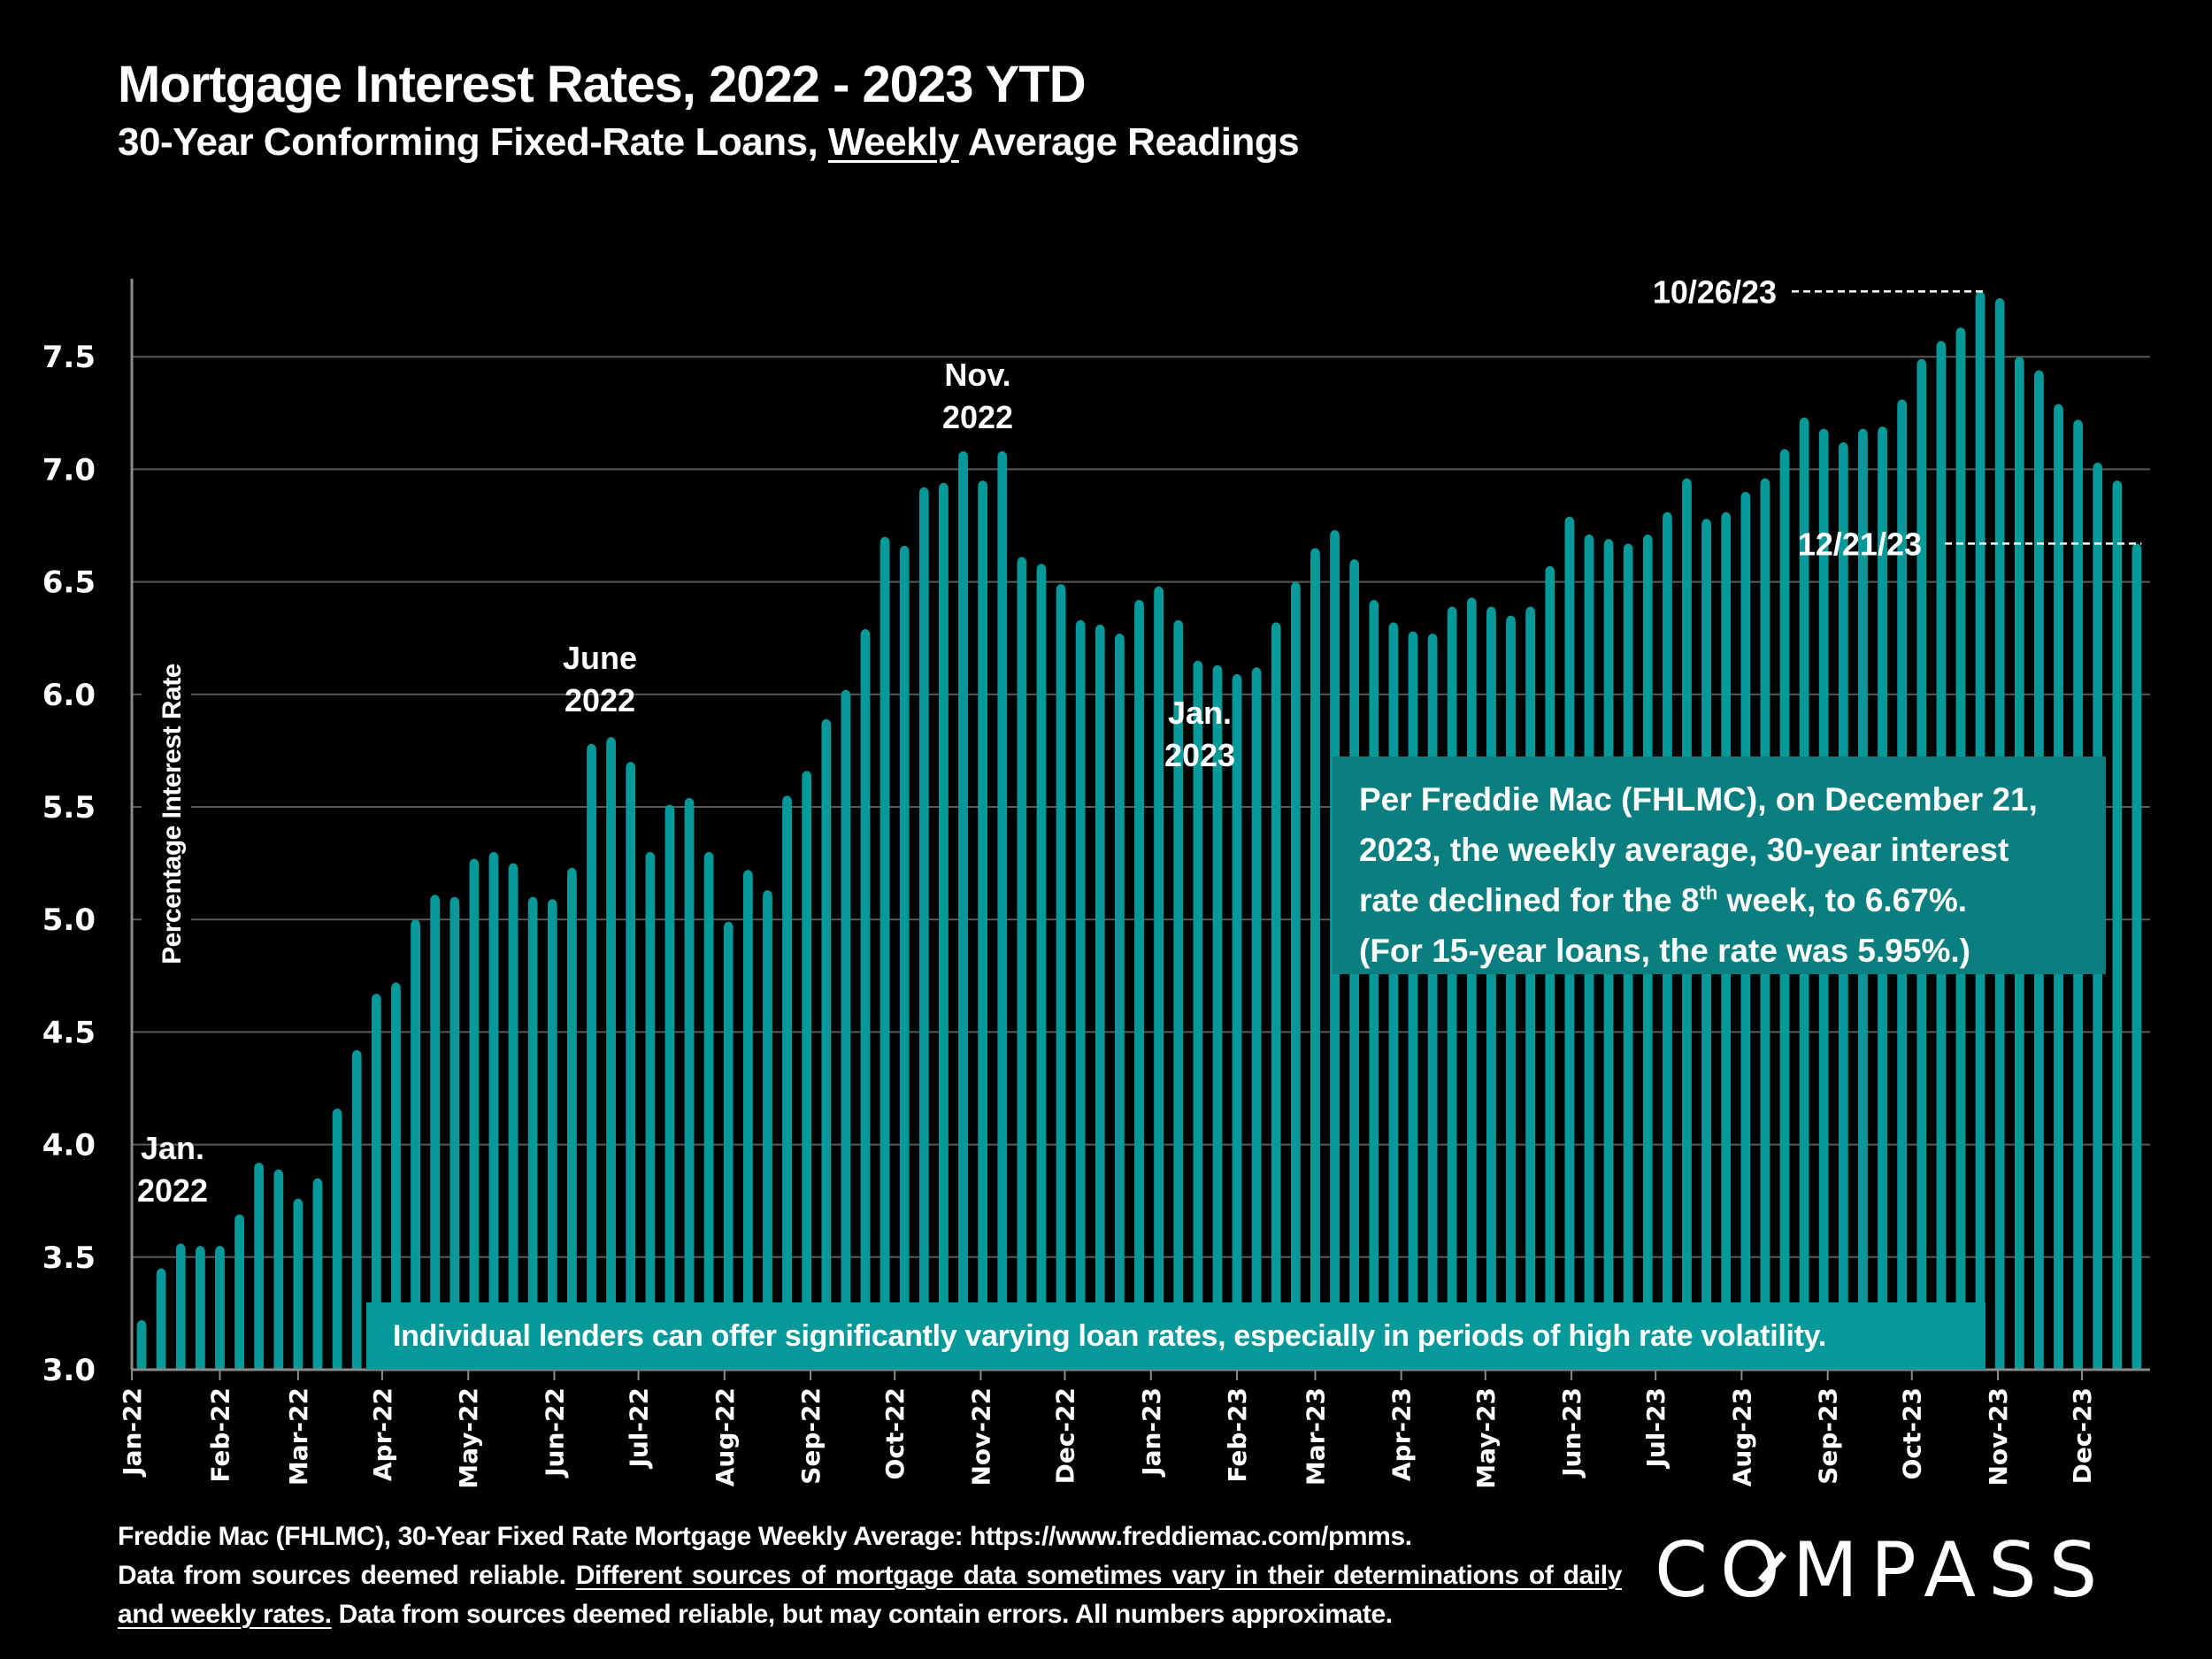 The width and height of the screenshot is (2212, 1659). What do you see at coordinates (1715, 292) in the screenshot?
I see `date-annotation: 10/26/23` at bounding box center [1715, 292].